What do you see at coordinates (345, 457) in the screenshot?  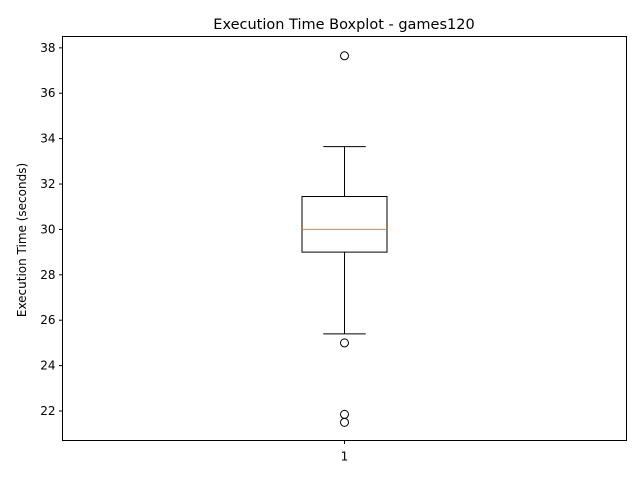 I see `x-tick-label: 1` at bounding box center [345, 457].